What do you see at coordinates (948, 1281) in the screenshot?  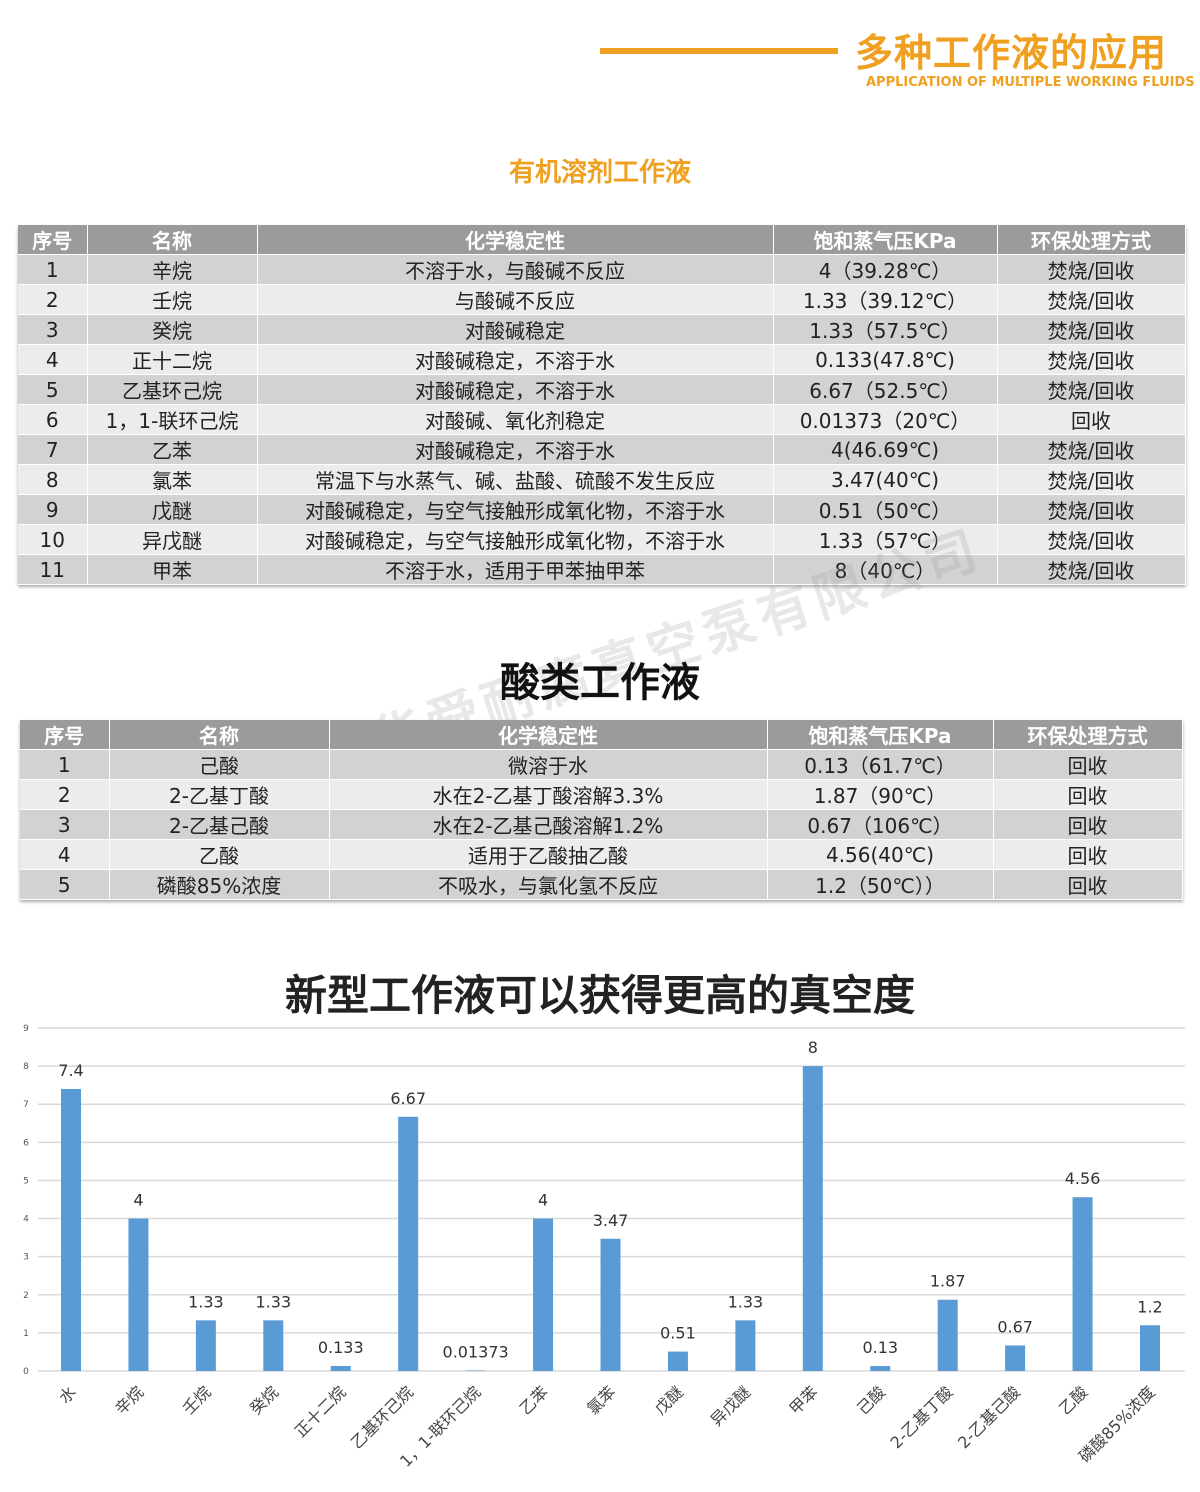 I see `data-label: 1.87` at bounding box center [948, 1281].